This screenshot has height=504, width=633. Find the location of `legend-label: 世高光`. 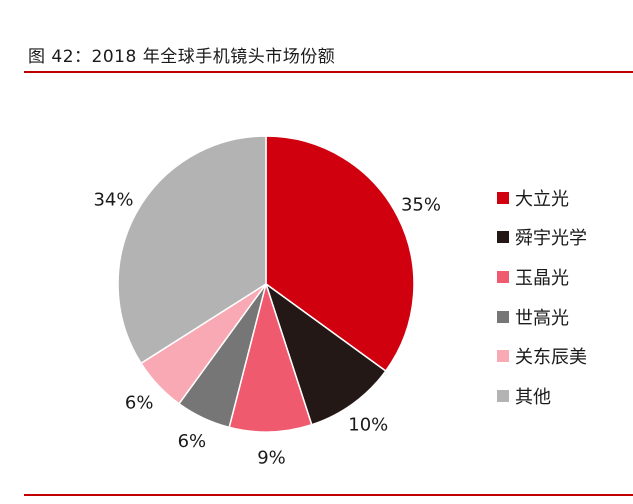

legend-label: 世高光 is located at coordinates (542, 318).